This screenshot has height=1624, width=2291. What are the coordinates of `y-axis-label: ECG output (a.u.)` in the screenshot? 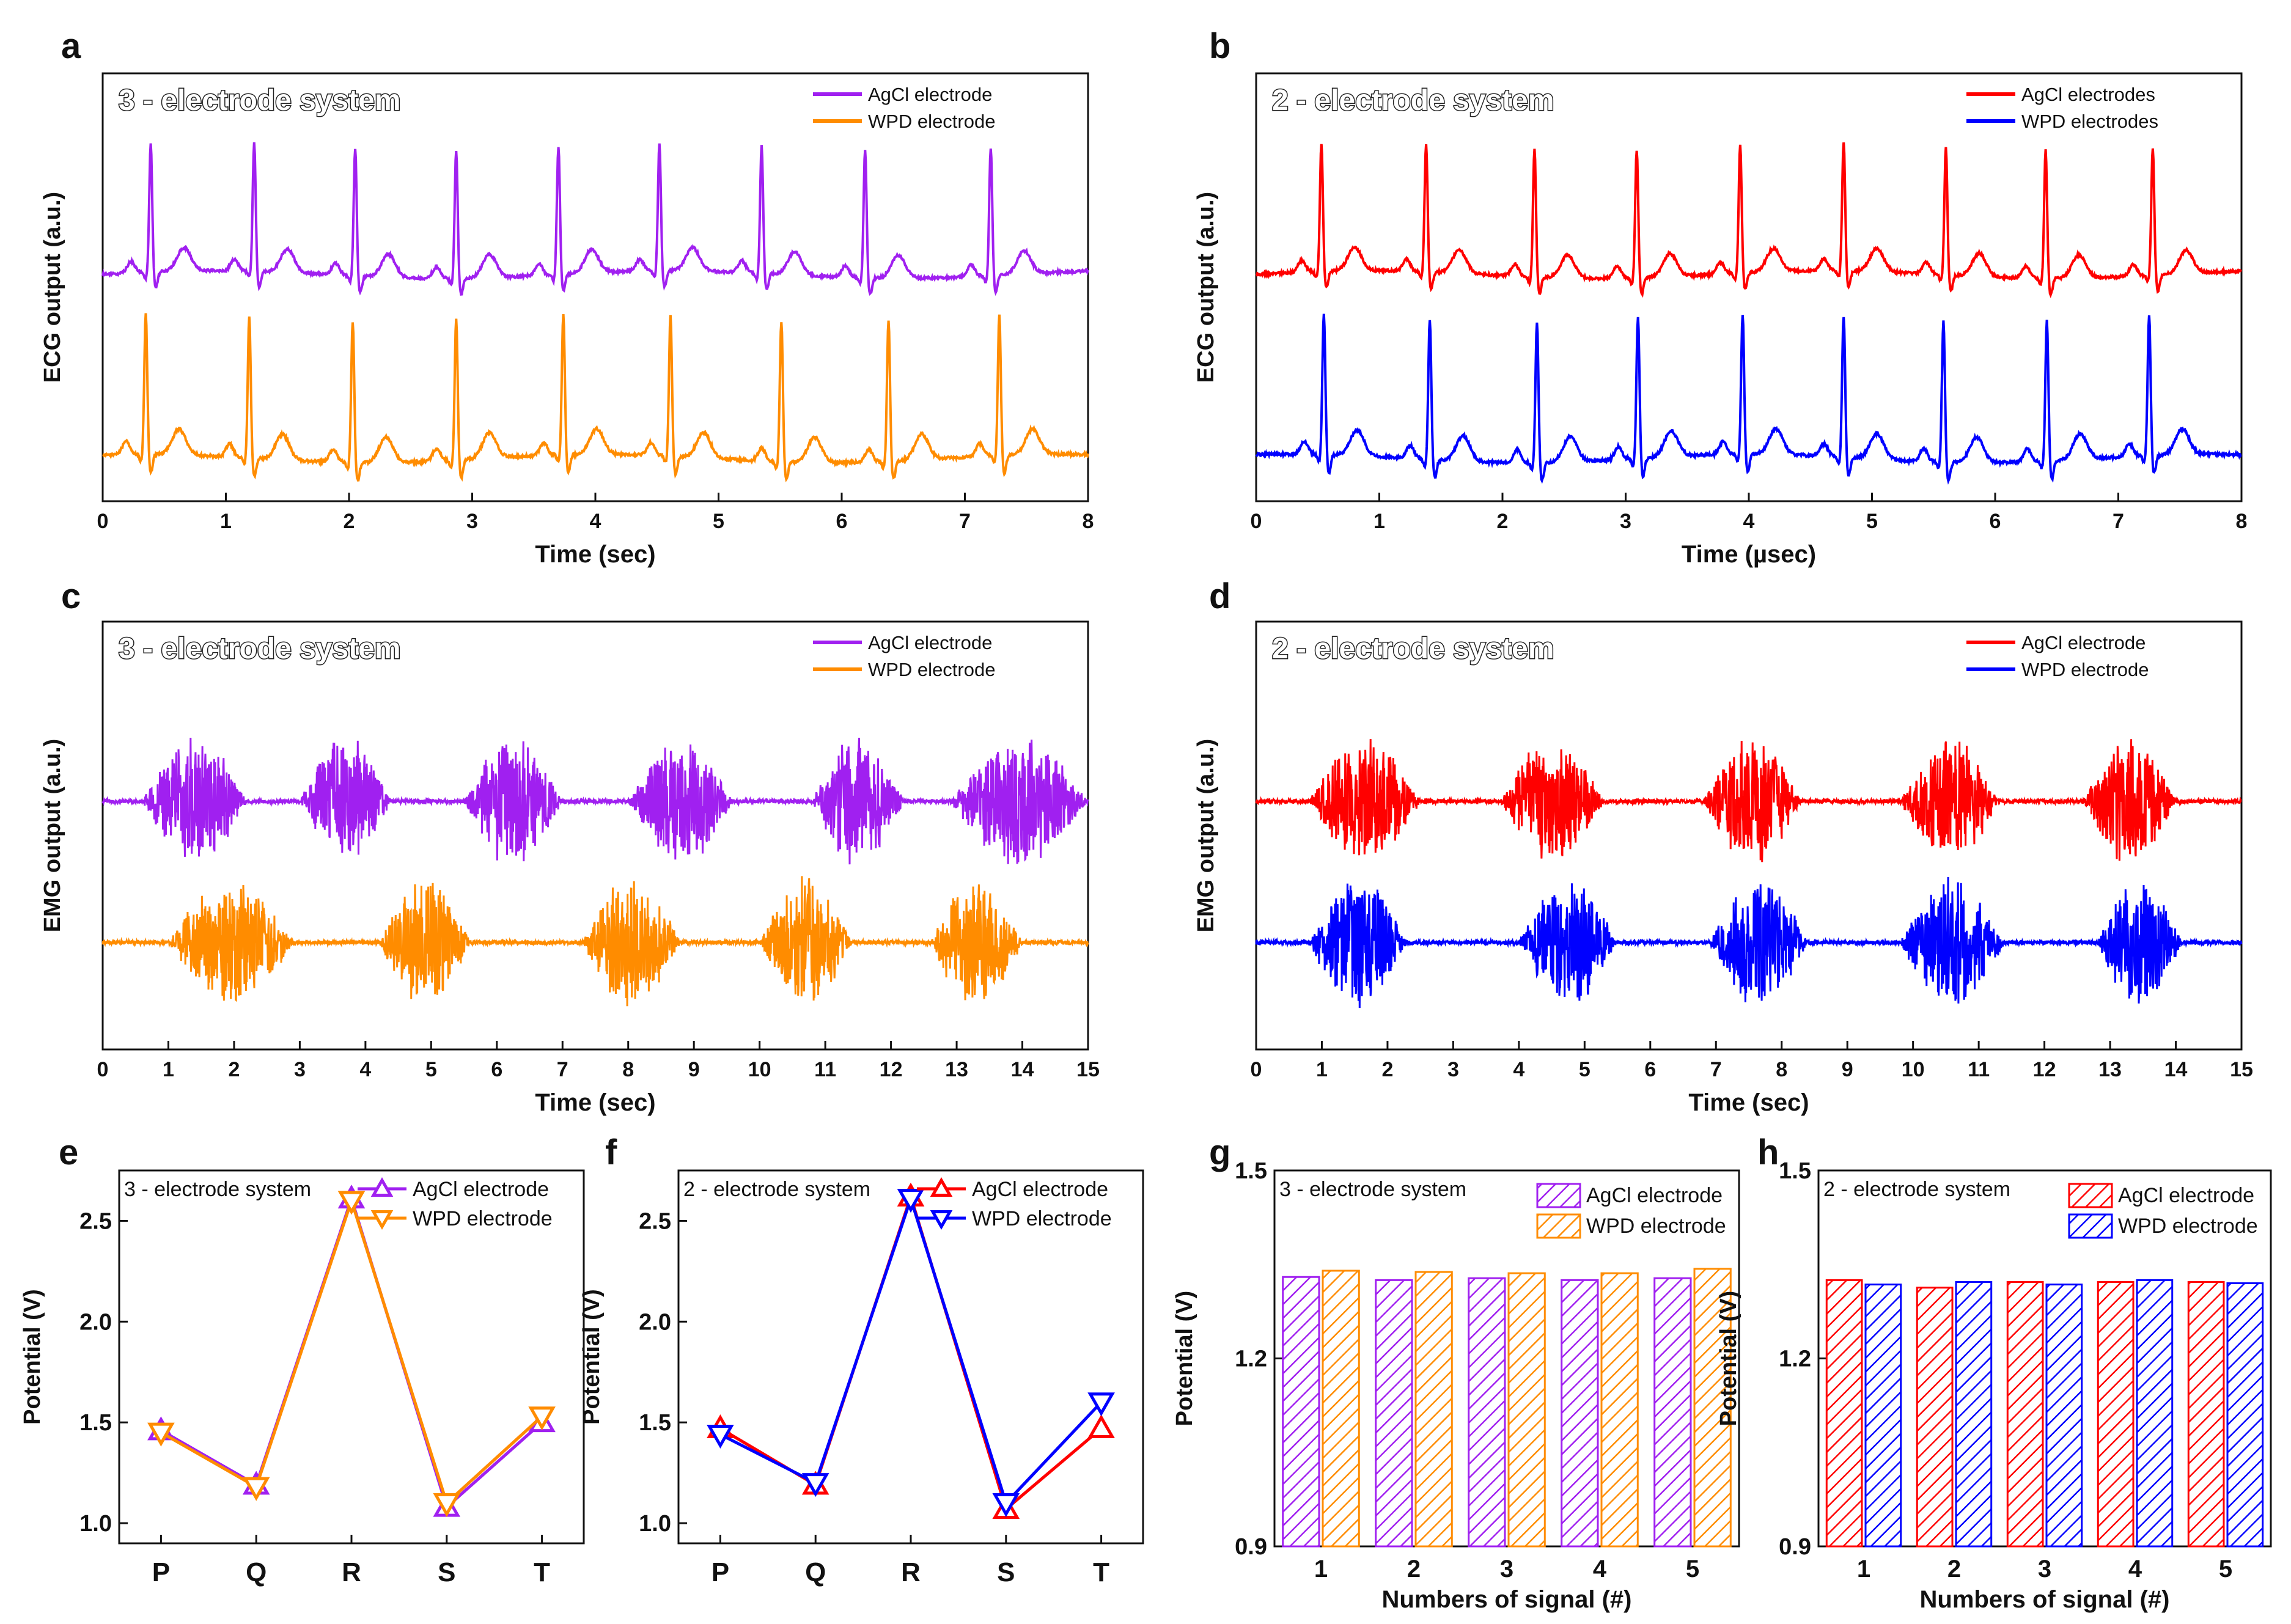 It's located at (52, 287).